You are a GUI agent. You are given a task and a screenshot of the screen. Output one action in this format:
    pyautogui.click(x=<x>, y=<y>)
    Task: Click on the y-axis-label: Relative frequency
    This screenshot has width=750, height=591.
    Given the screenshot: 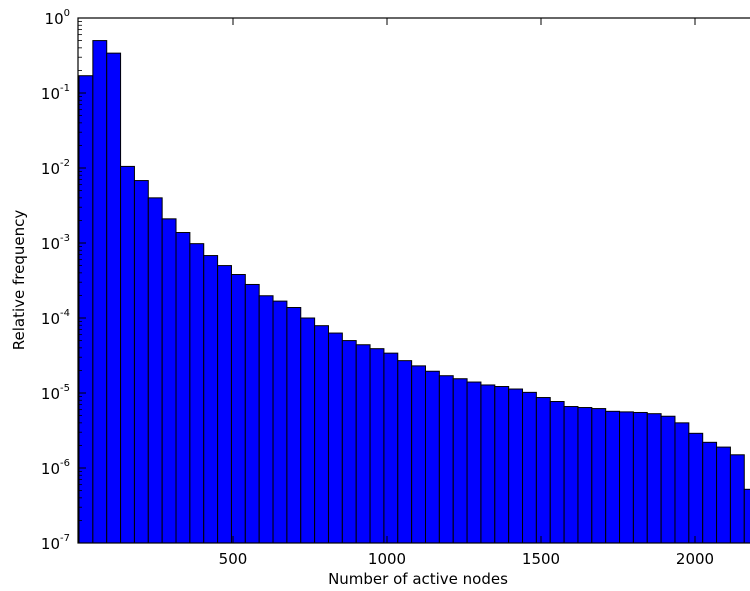 What is the action you would take?
    pyautogui.click(x=19, y=280)
    